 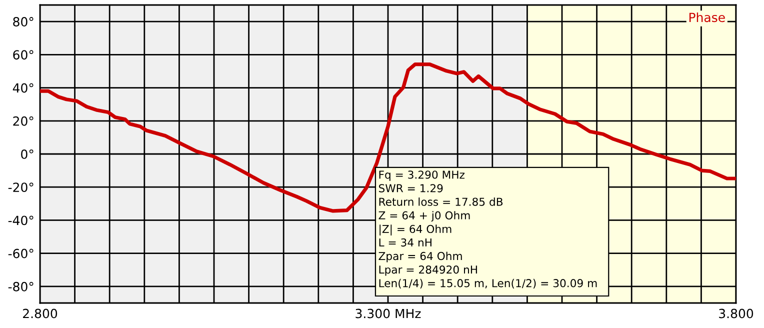 What do you see at coordinates (488, 283) in the screenshot?
I see `annotation: Len(1/4) = 15.05 m, Len(1/2) = 30.09 m` at bounding box center [488, 283].